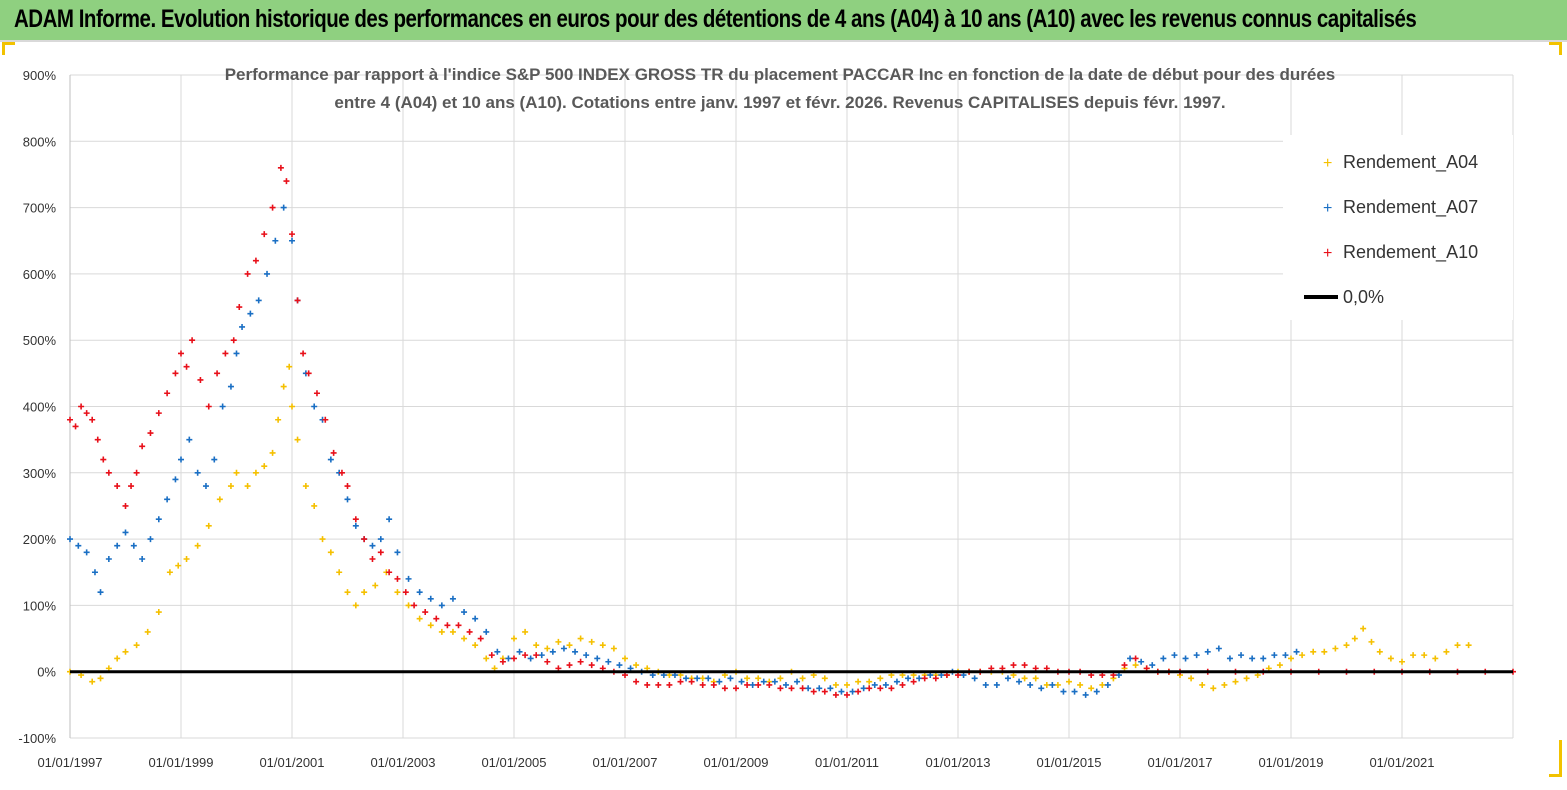  I want to click on x-tick-label: 01/01/2017, so click(1179, 762).